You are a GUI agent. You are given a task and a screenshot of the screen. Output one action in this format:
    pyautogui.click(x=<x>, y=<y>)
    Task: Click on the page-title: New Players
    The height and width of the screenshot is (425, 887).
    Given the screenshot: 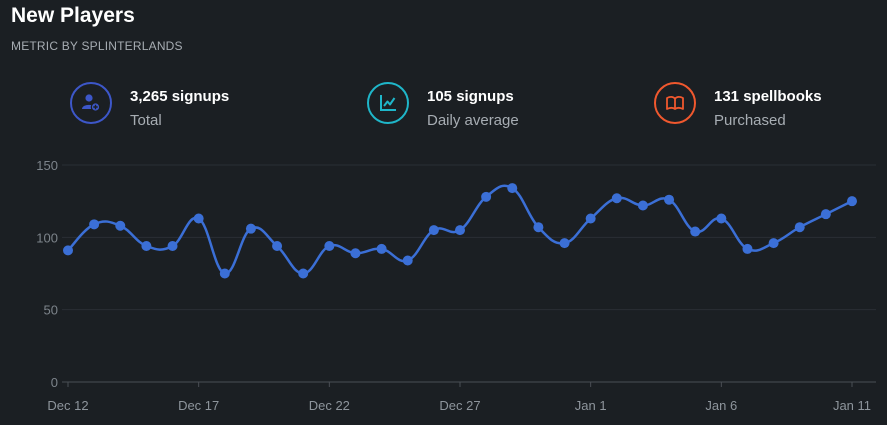 What is the action you would take?
    pyautogui.click(x=73, y=15)
    